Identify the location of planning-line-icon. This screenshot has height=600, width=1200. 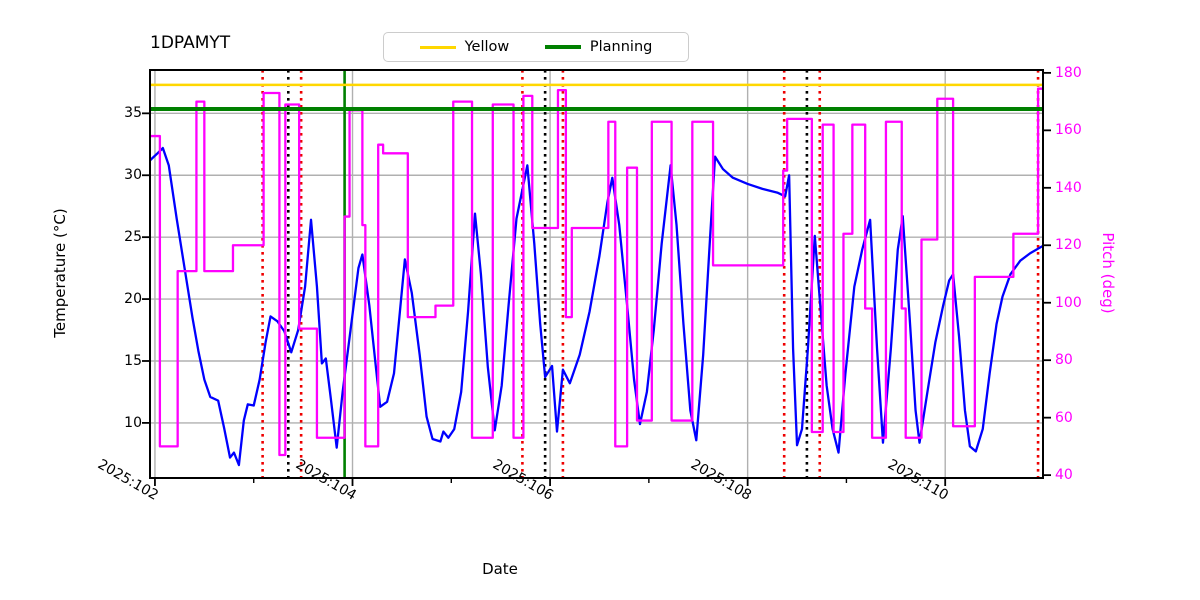
(562, 47).